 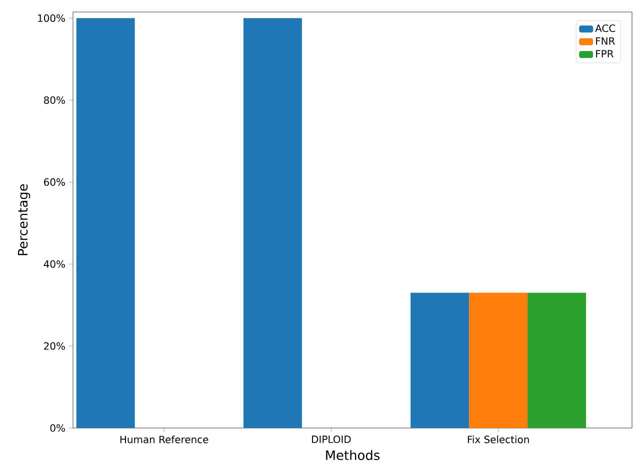 What do you see at coordinates (331, 440) in the screenshot?
I see `x-tick-label: DIPLOID` at bounding box center [331, 440].